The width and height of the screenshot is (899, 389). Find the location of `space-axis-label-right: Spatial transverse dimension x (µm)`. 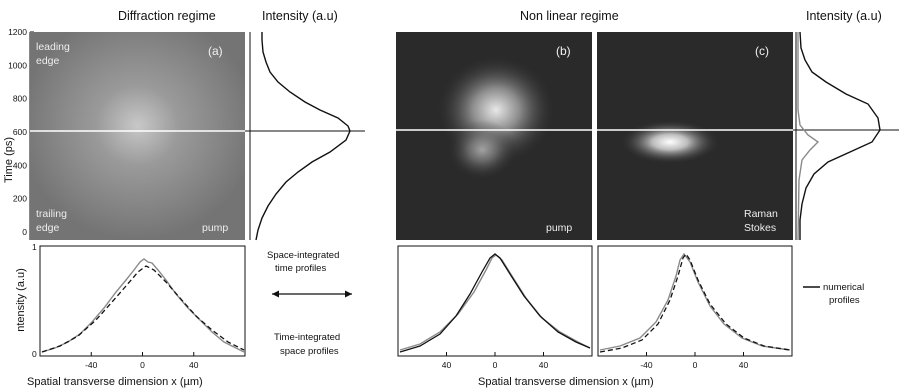

space-axis-label-right: Spatial transverse dimension x (µm) is located at coordinates (566, 382).